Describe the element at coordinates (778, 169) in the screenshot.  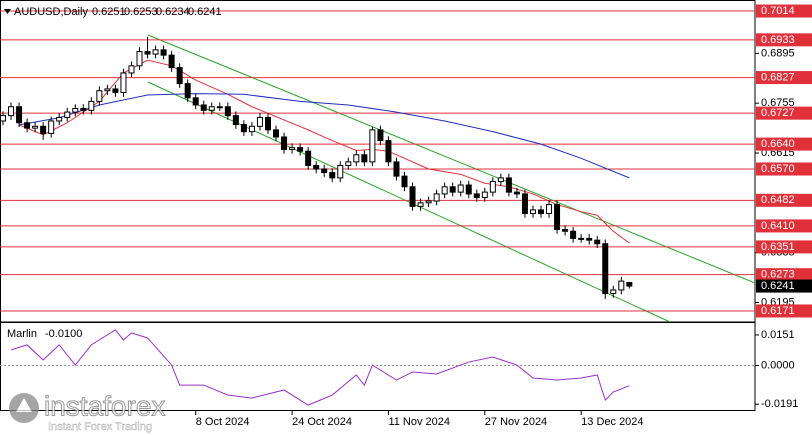
I see `level-label: 0.6570` at that location.